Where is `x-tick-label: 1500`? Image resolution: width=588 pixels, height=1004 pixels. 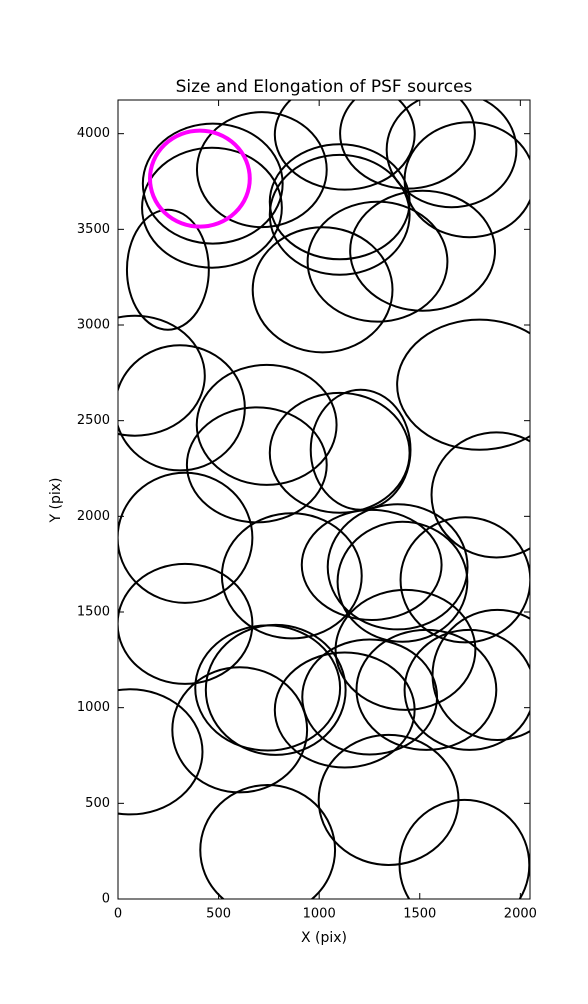 x-tick-label: 1500 is located at coordinates (419, 914).